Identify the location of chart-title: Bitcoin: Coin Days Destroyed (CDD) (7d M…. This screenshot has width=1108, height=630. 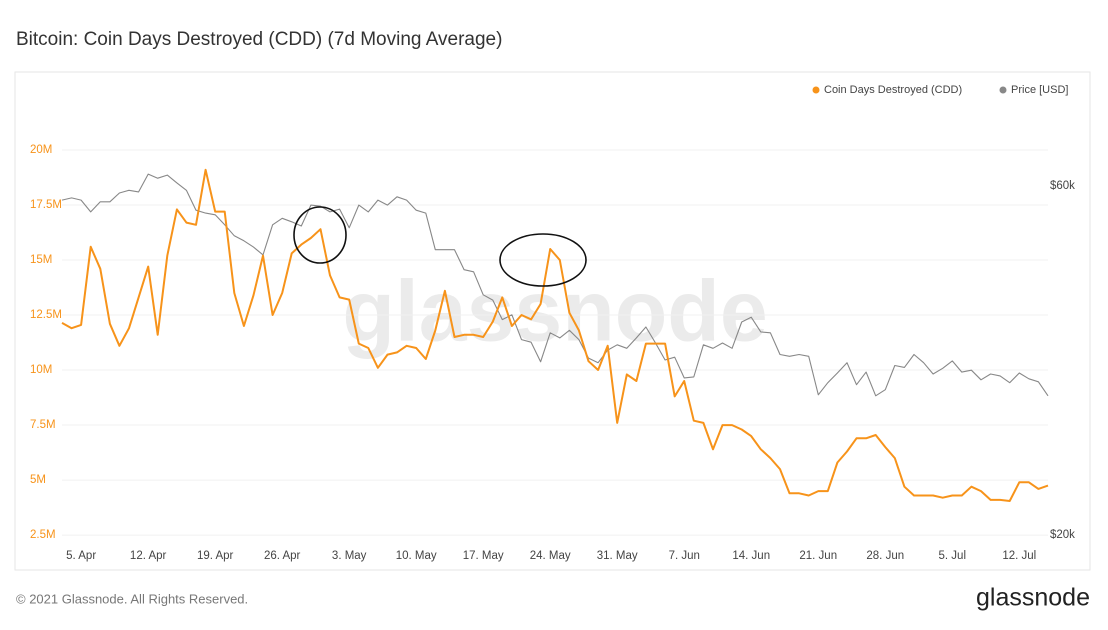
(259, 39).